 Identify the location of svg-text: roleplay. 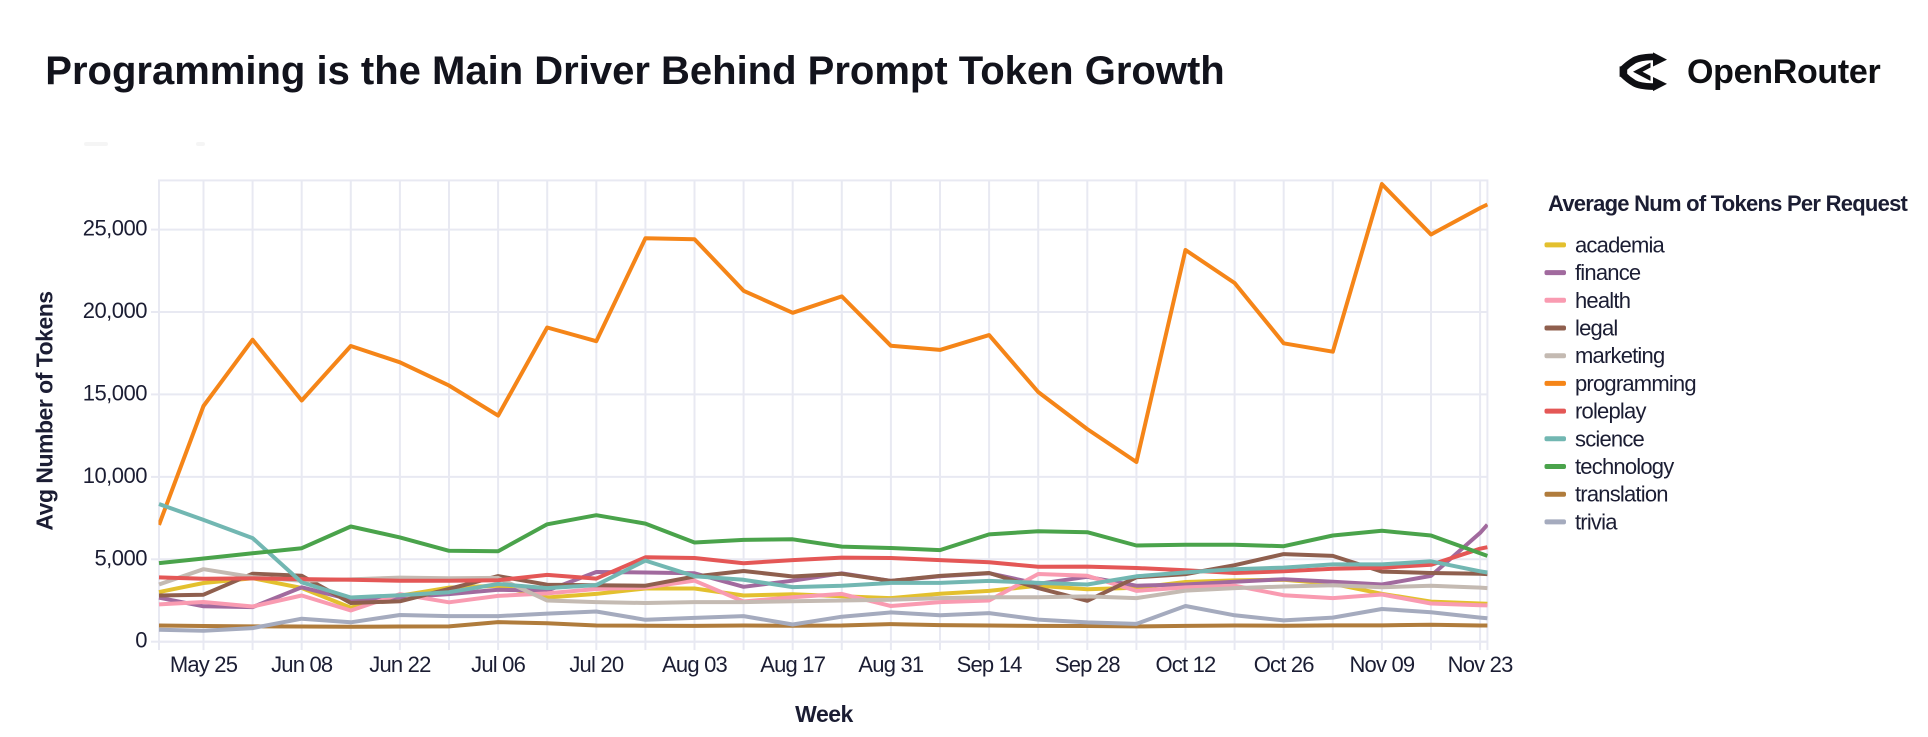
(1610, 411).